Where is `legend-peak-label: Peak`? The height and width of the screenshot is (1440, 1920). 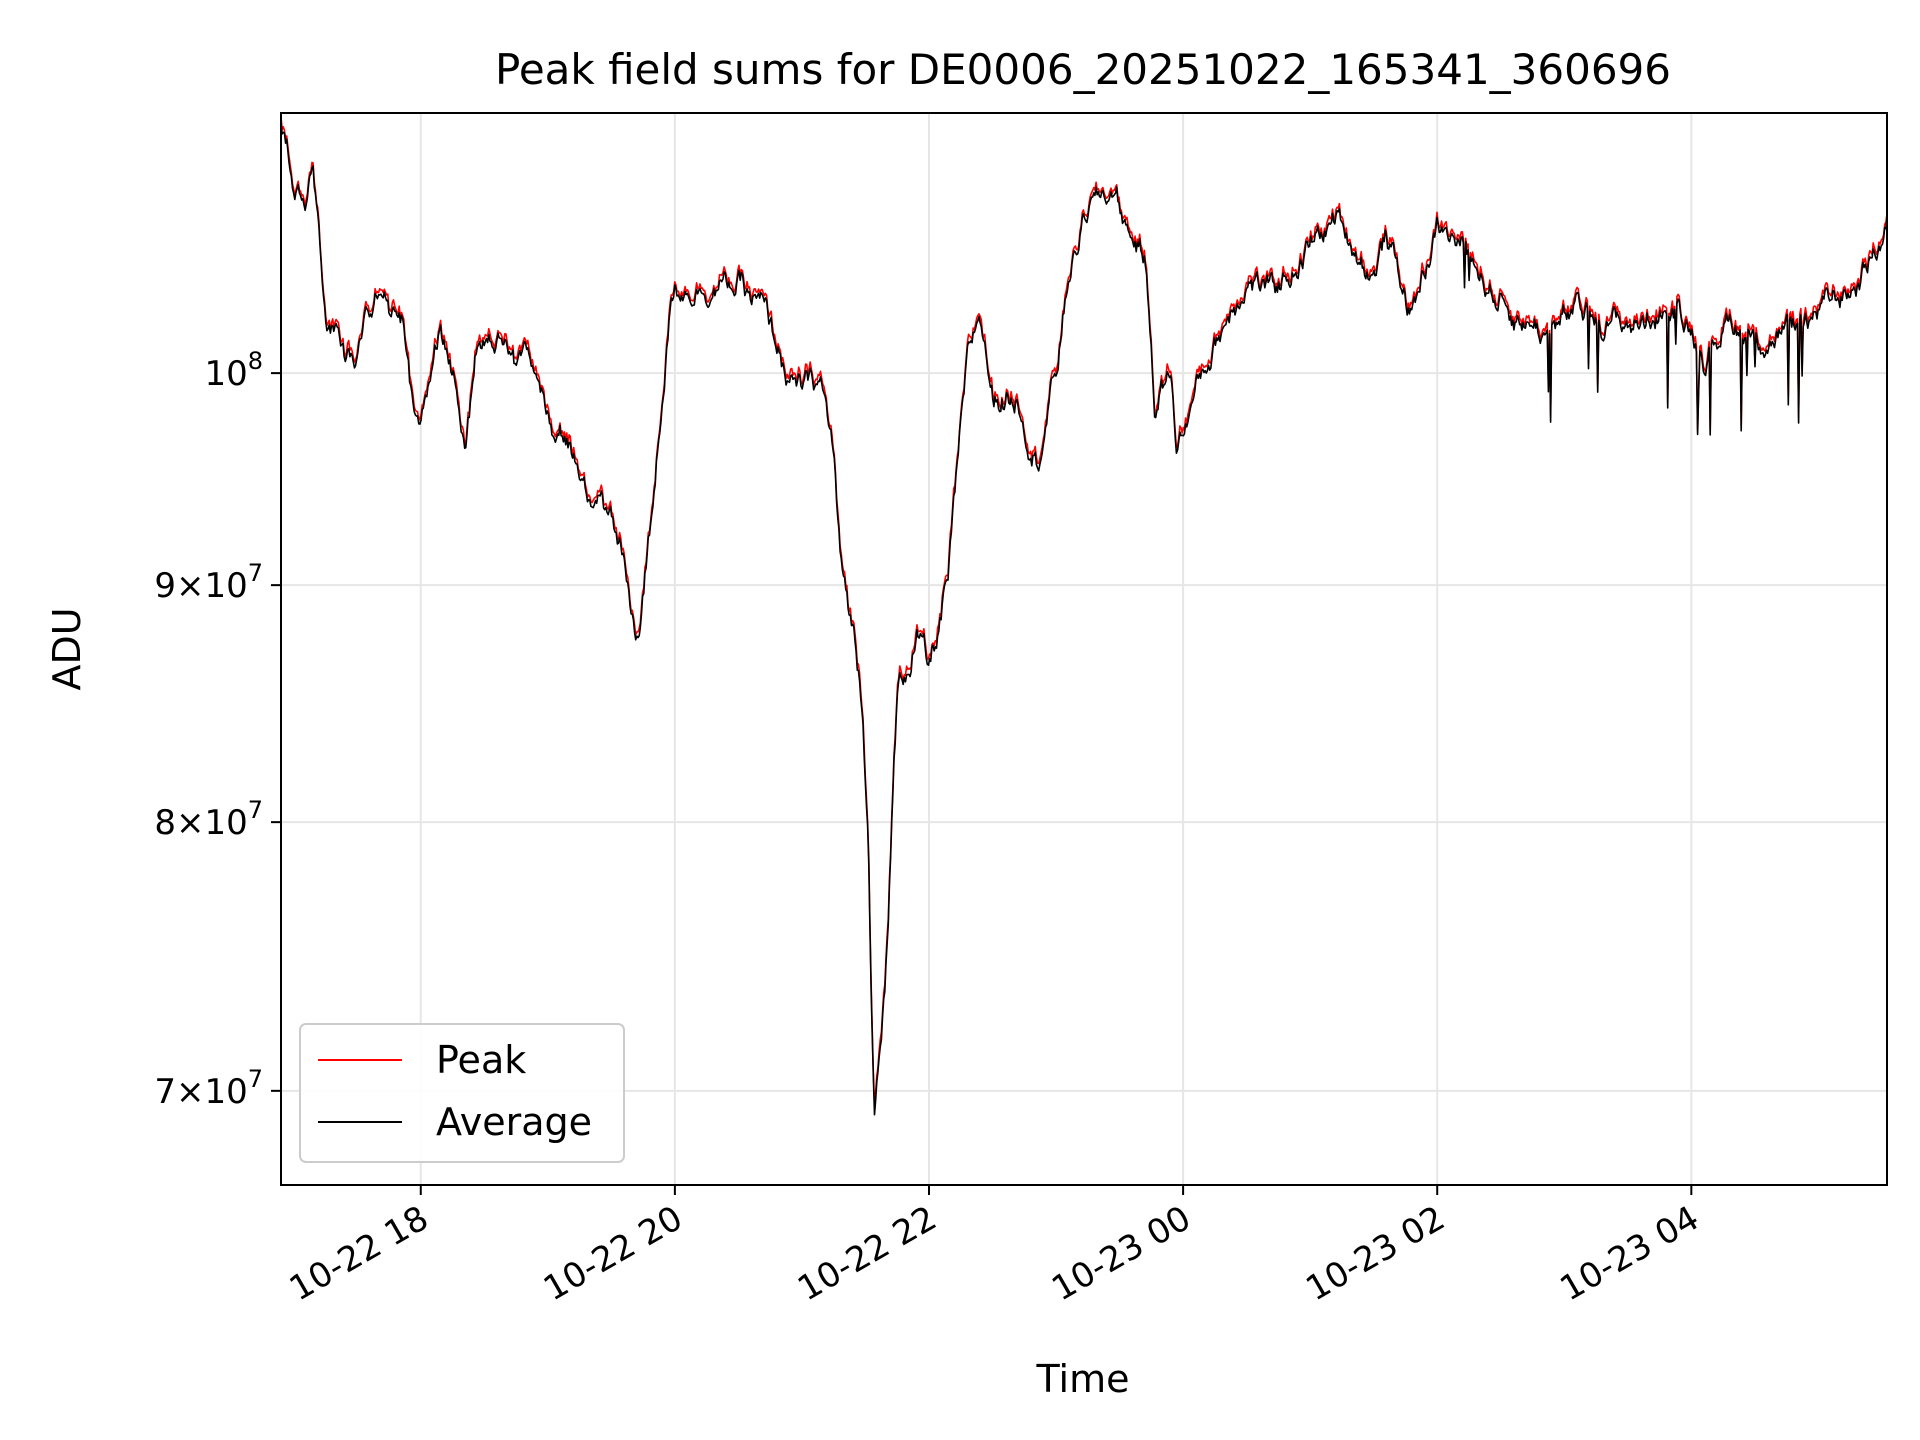
legend-peak-label: Peak is located at coordinates (481, 1060).